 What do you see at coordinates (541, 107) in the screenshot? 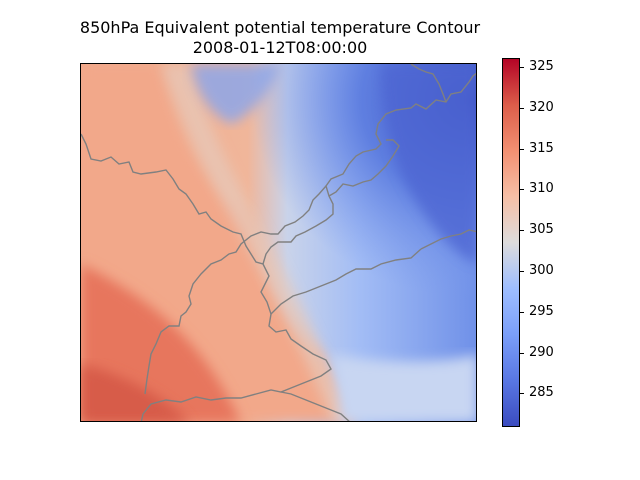
I see `colorbar-tick-label: 320` at bounding box center [541, 107].